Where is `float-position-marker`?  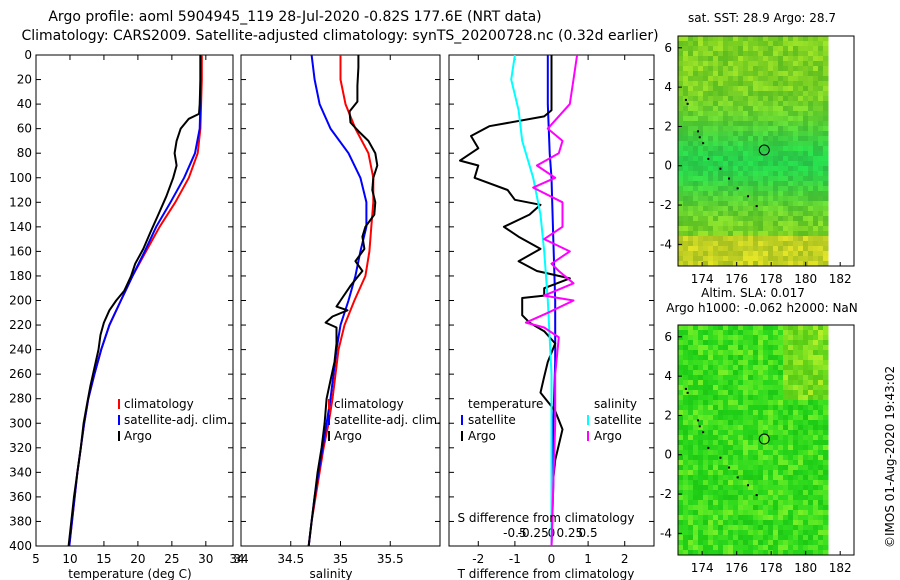
float-position-marker is located at coordinates (764, 150).